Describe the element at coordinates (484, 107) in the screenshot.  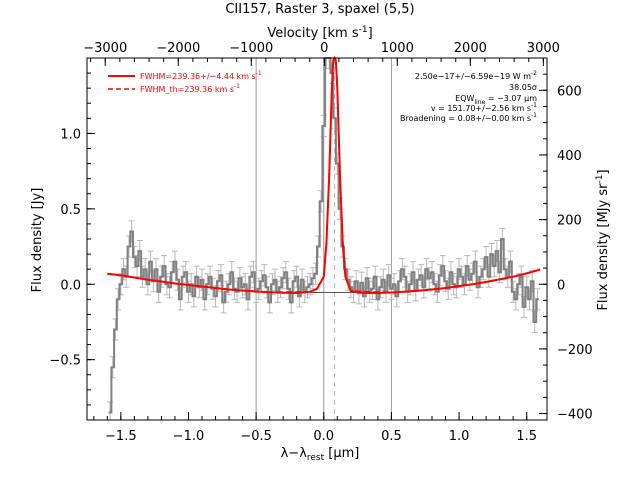
I see `annotation-velocity: v = 151.70+/−2.56 km s-1` at that location.